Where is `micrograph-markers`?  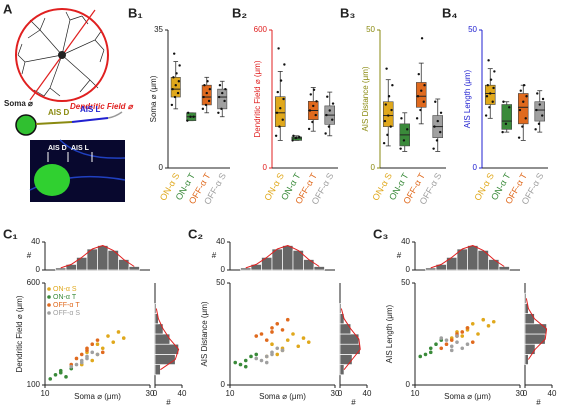
micrograph-markers is located at coordinates (70, 157).